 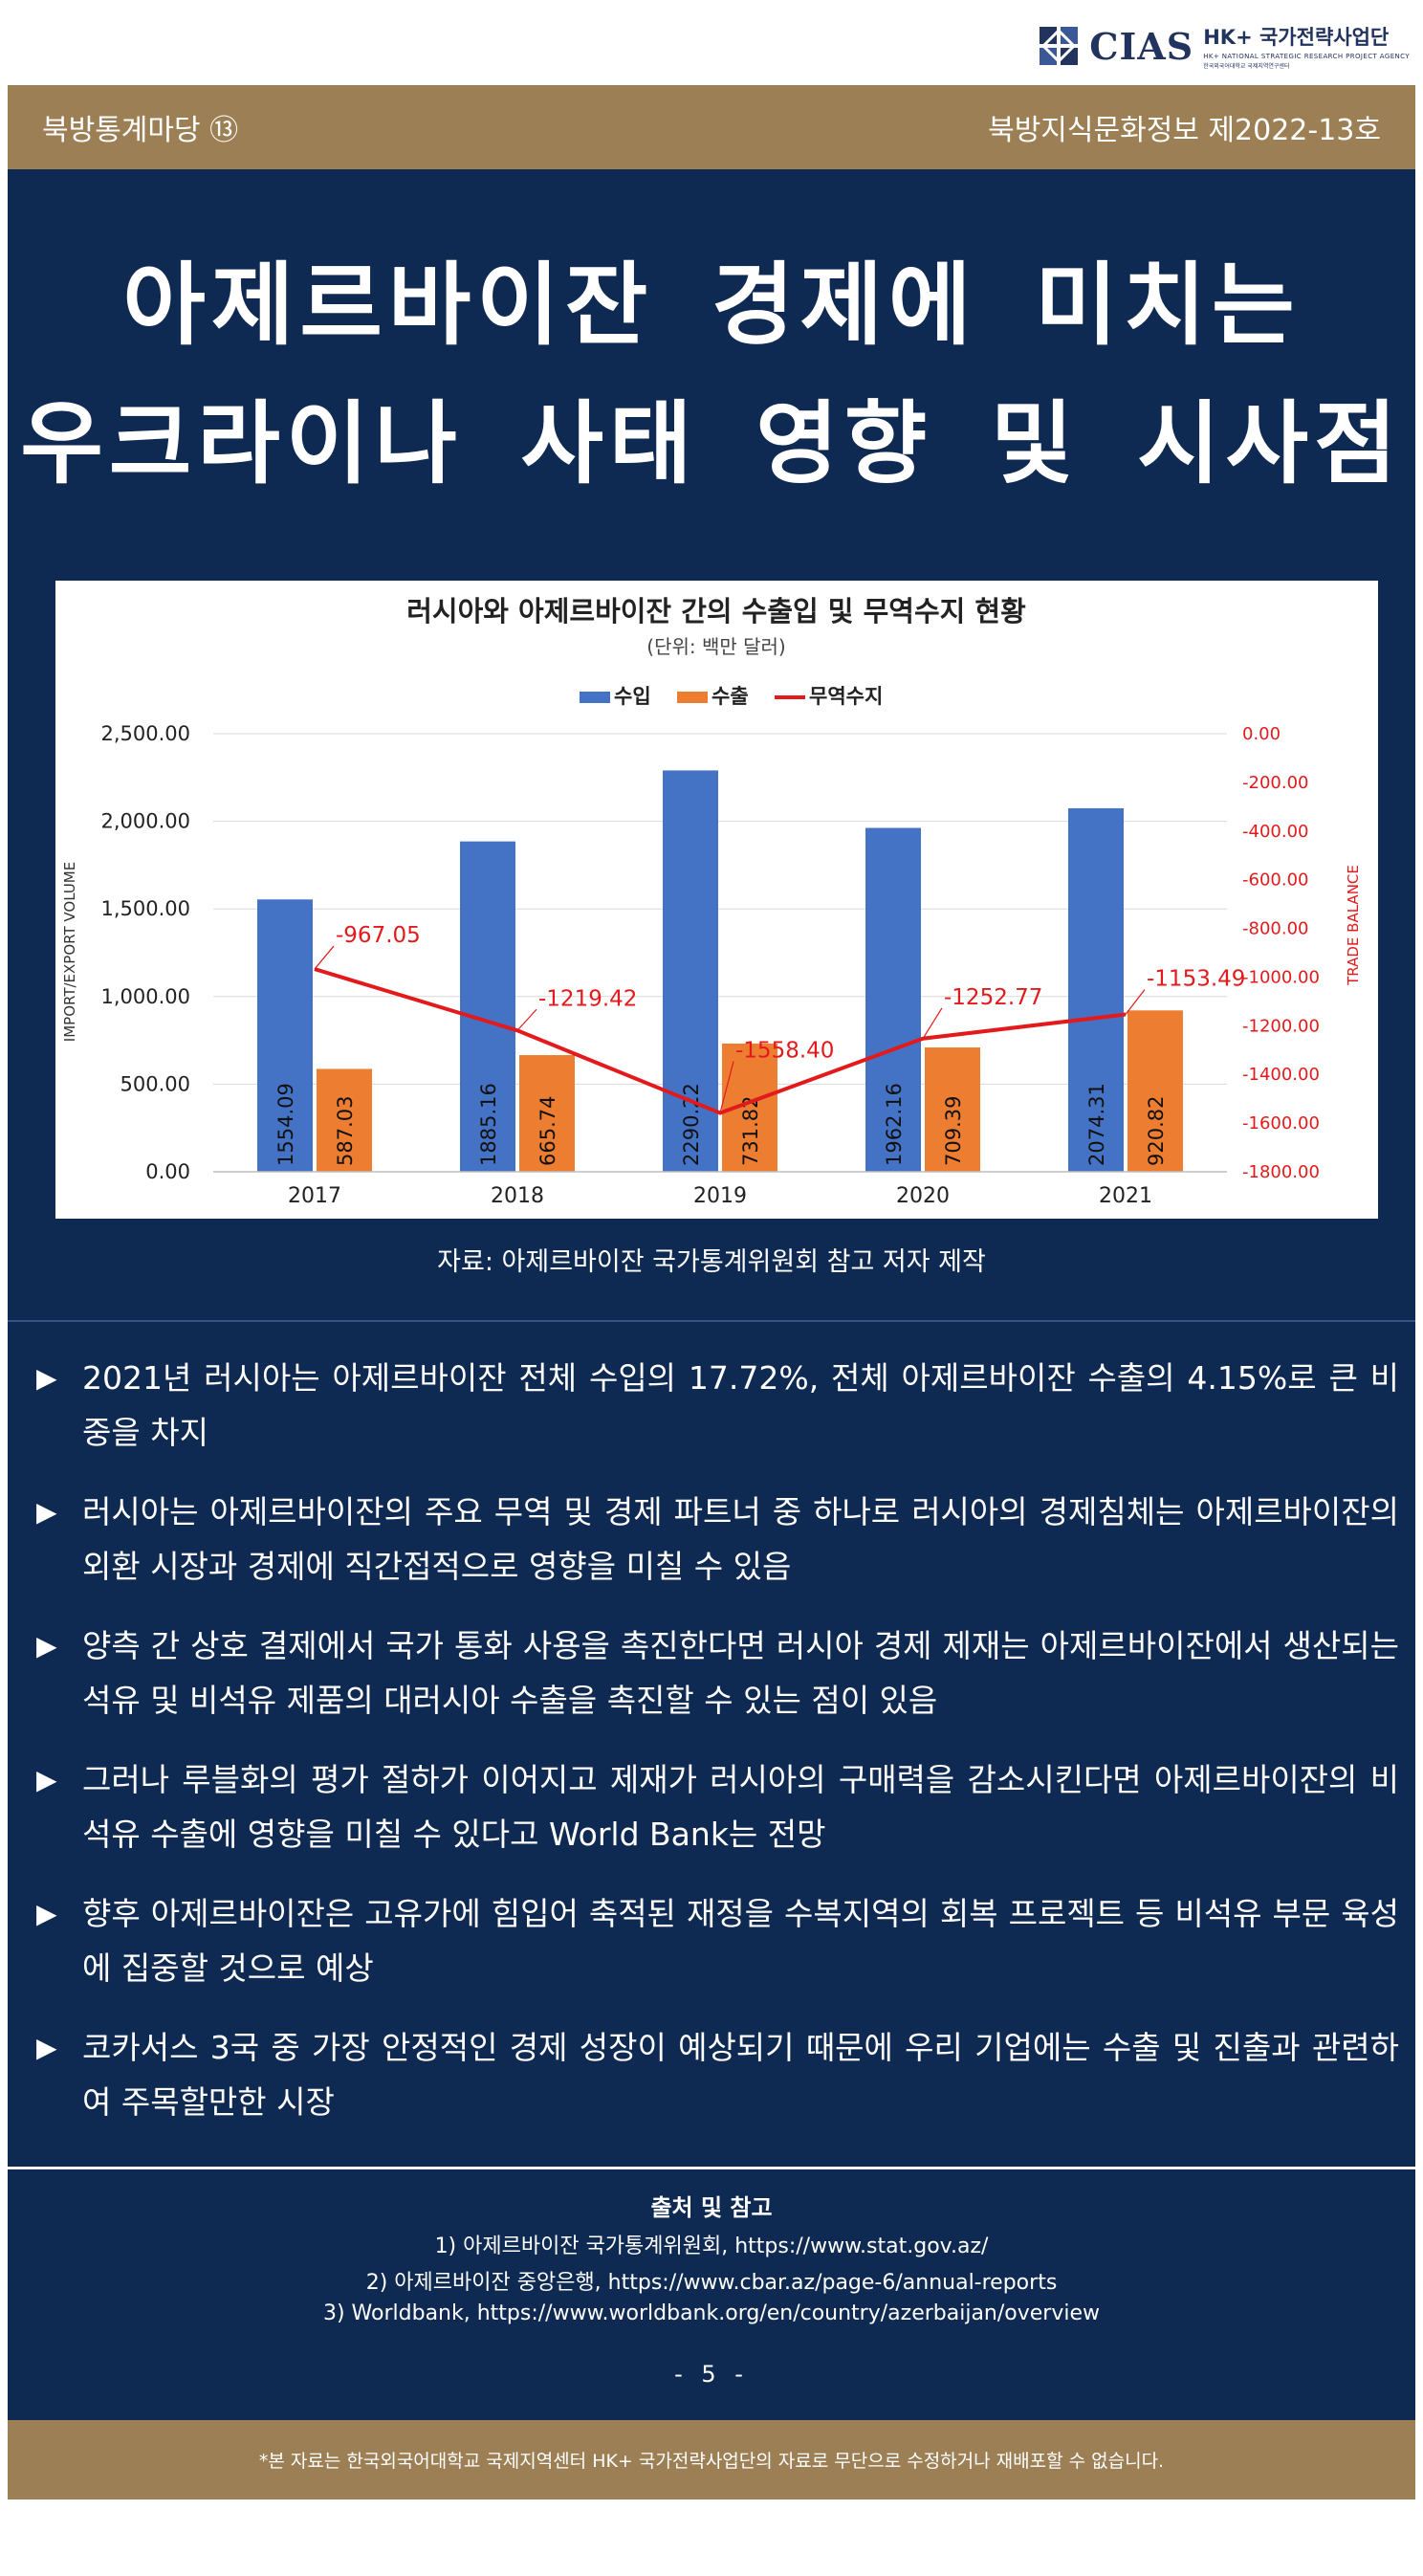 I want to click on series-label: 북방통계마당 ⑬, so click(x=140, y=130).